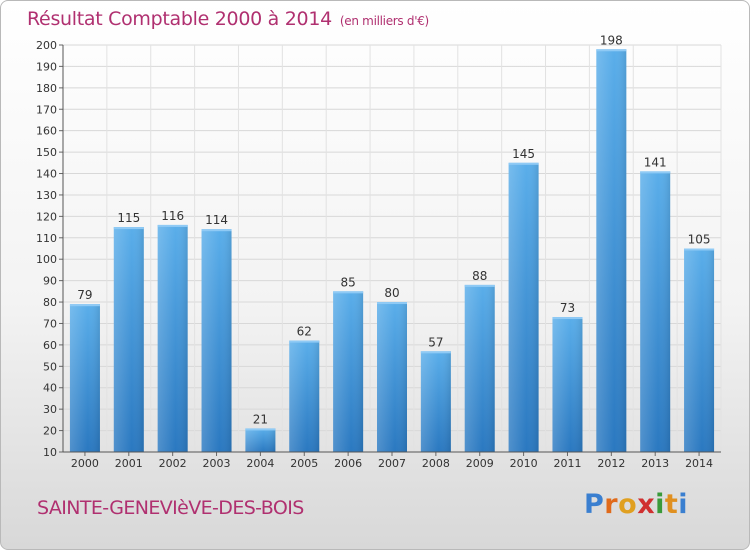  I want to click on y-tick-label: 170, so click(46, 109).